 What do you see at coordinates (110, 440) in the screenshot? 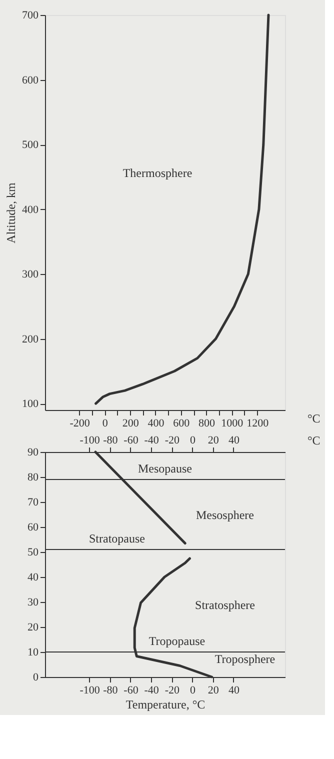
I see `x-tick-label: -80` at bounding box center [110, 440].